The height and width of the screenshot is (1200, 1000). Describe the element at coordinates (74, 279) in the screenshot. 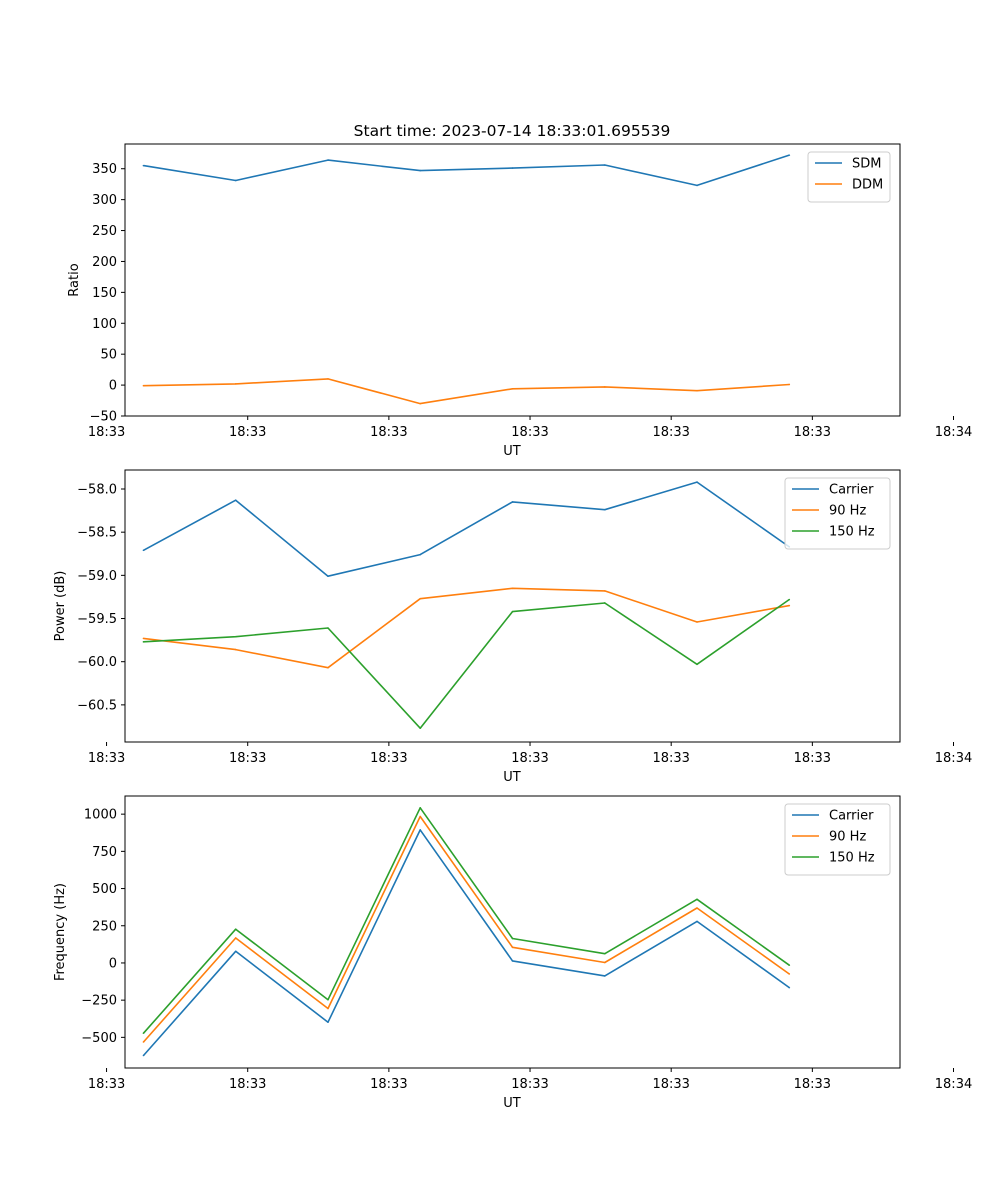

I see `y-axis-label: Ratio` at that location.